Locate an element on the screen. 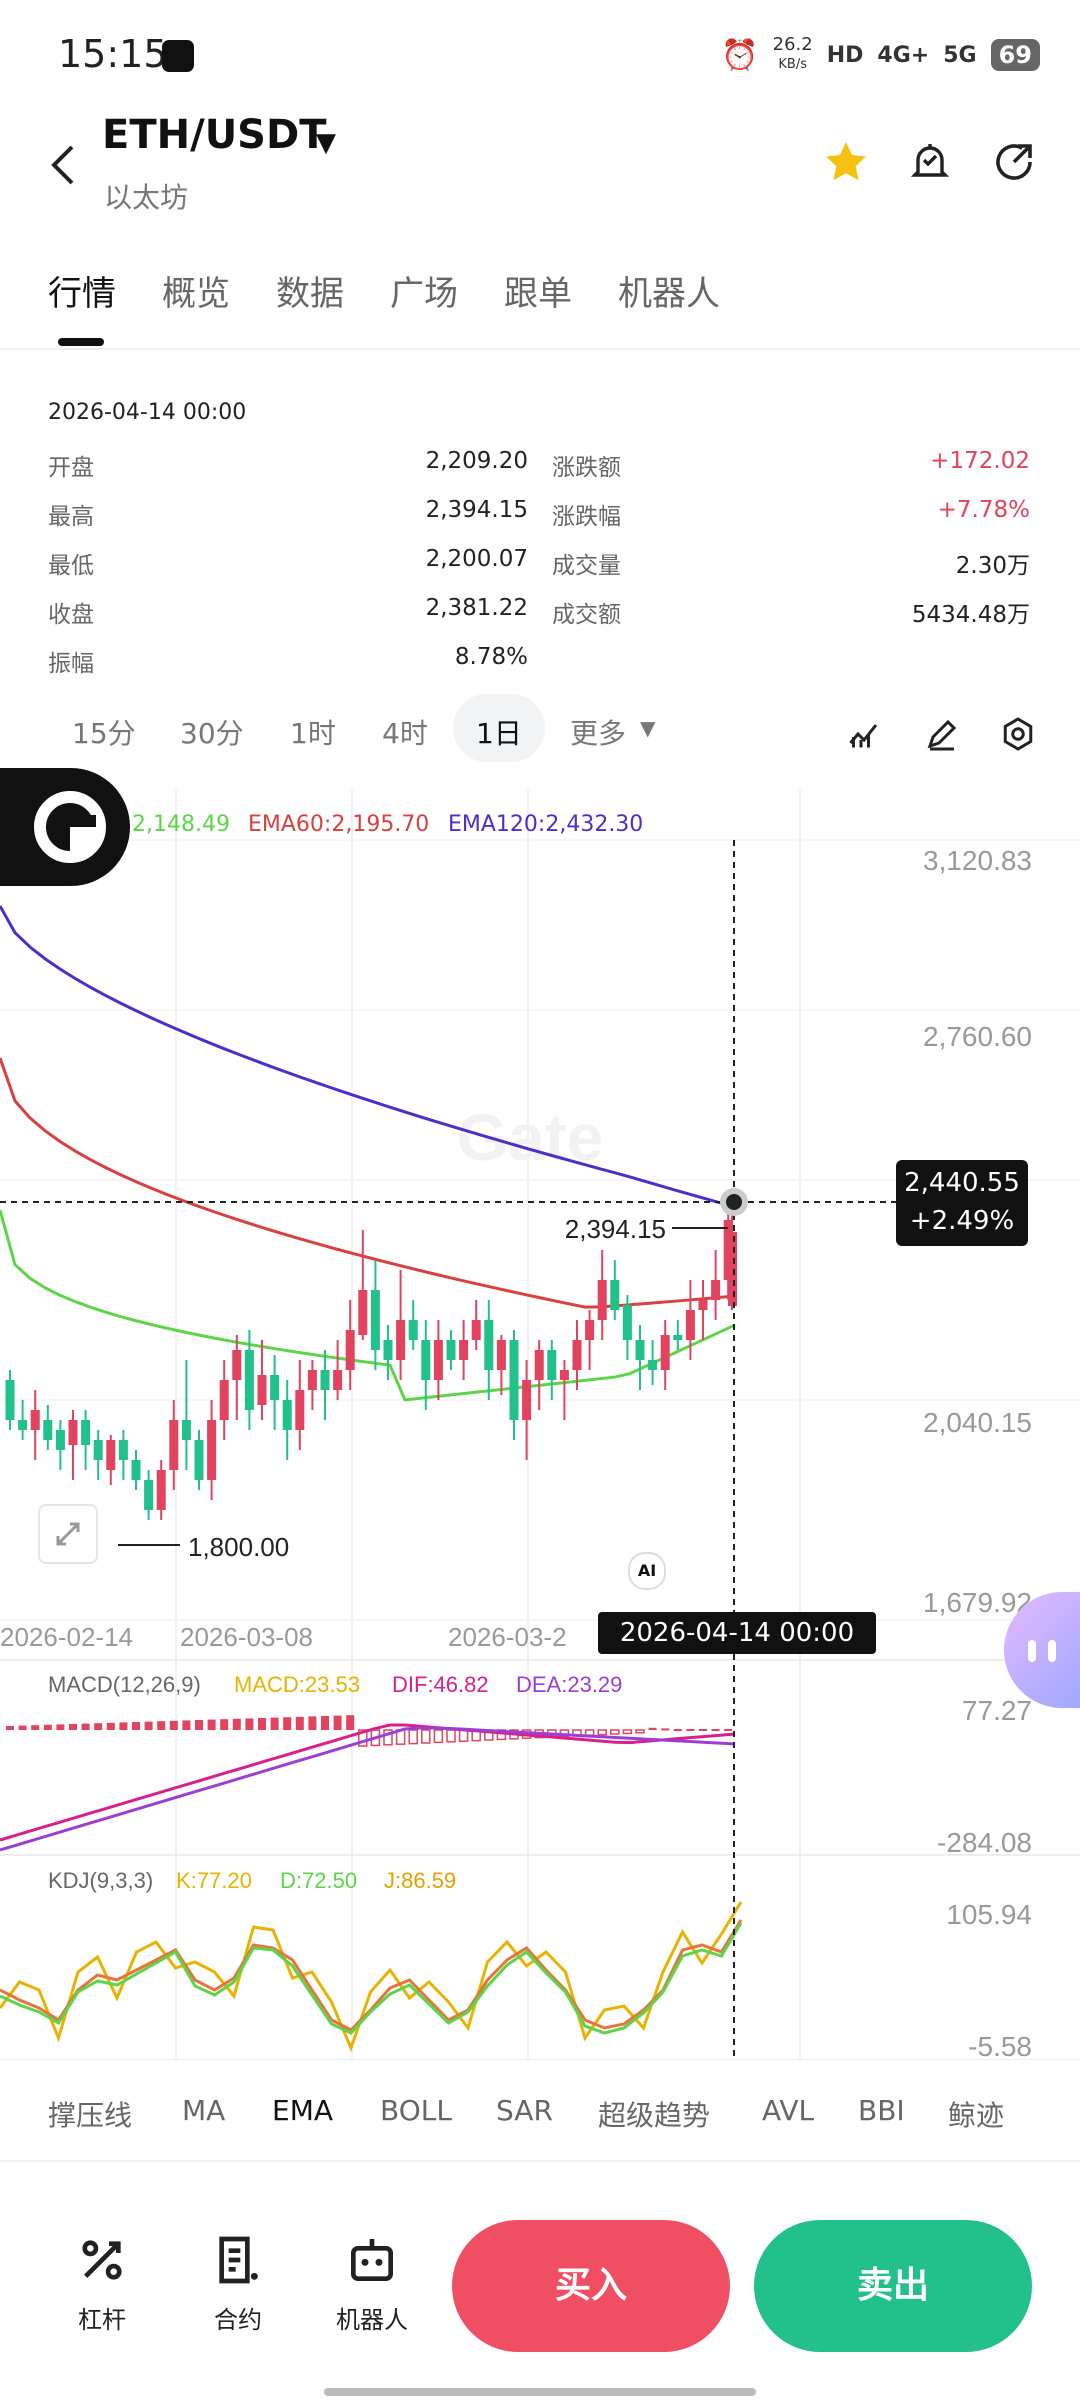 This screenshot has width=1080, height=2400. kdj-title: KDJ(9,3,3) is located at coordinates (100, 1880).